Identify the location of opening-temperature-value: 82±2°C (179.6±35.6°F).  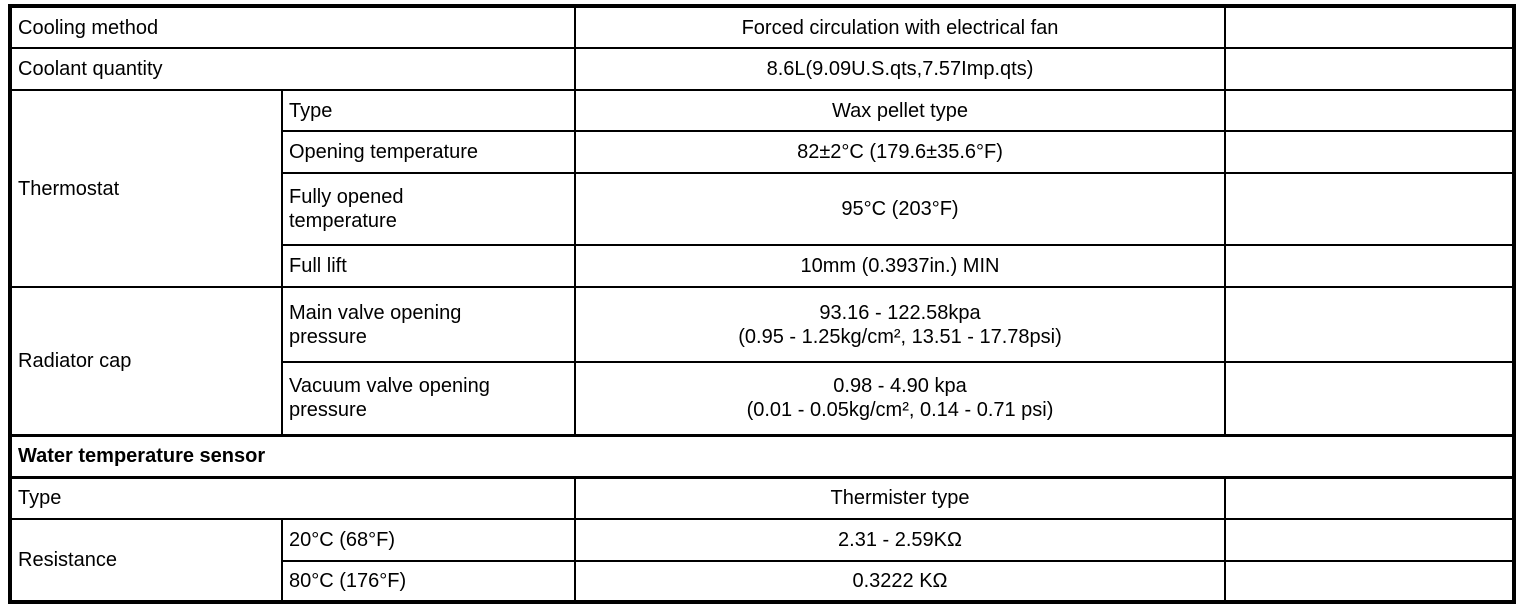
(900, 152).